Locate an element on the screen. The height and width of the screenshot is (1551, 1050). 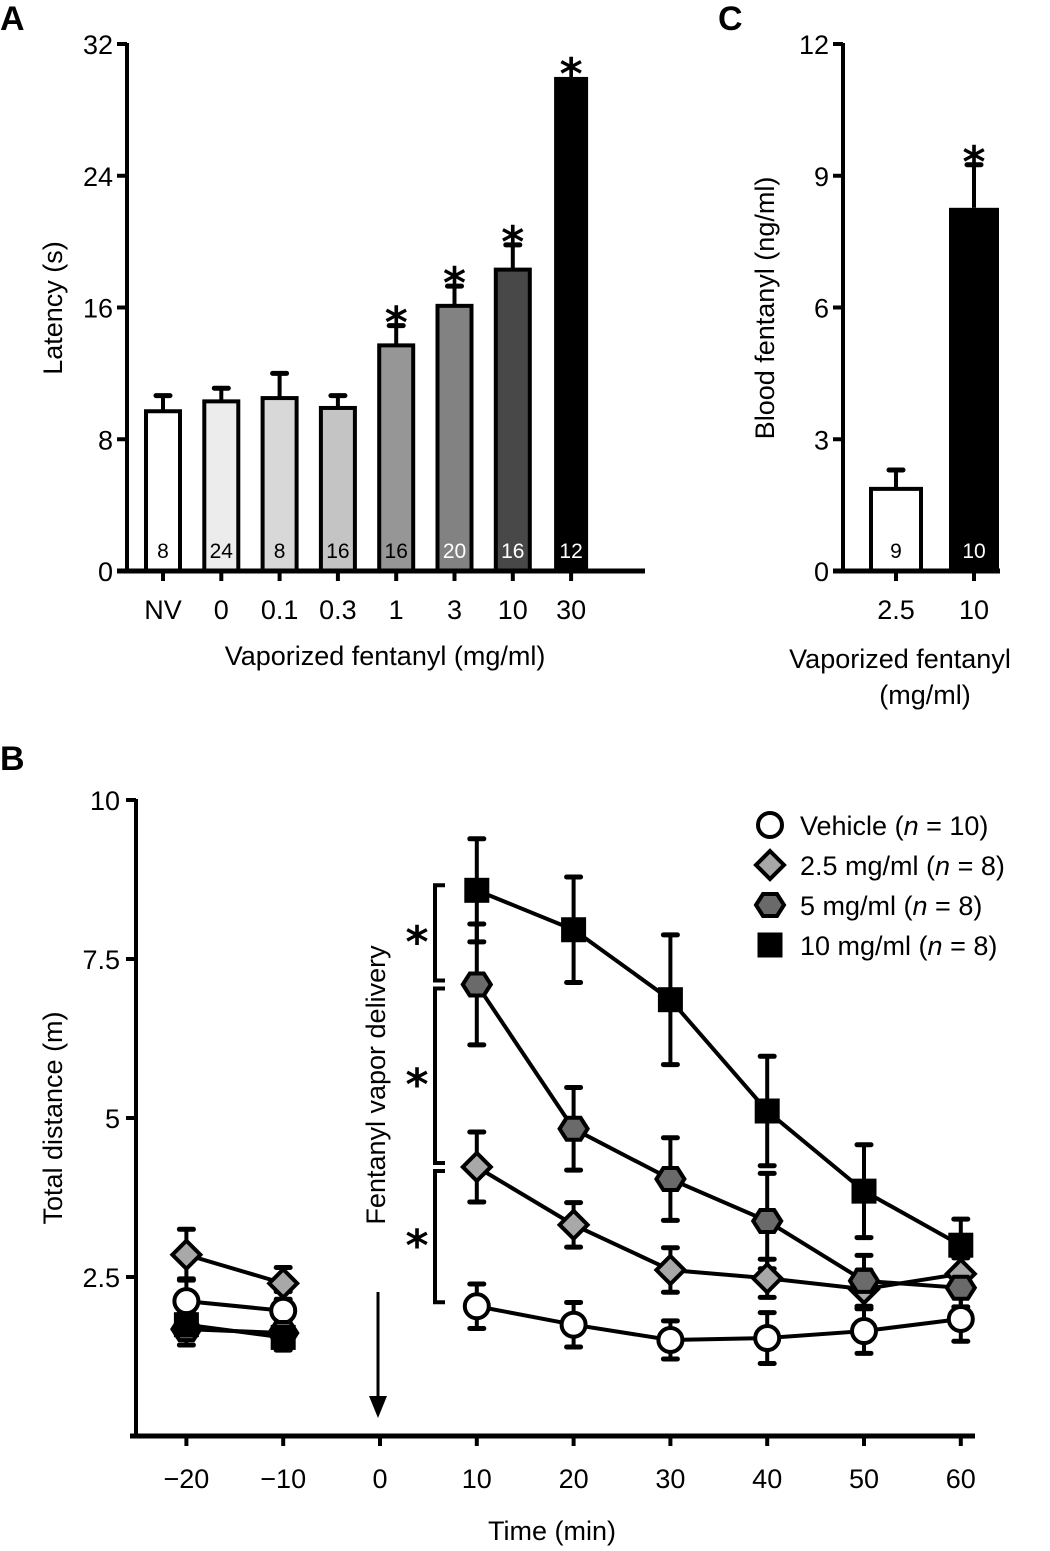
legend-label-vehicle: Vehicle (n = 10) is located at coordinates (894, 826).